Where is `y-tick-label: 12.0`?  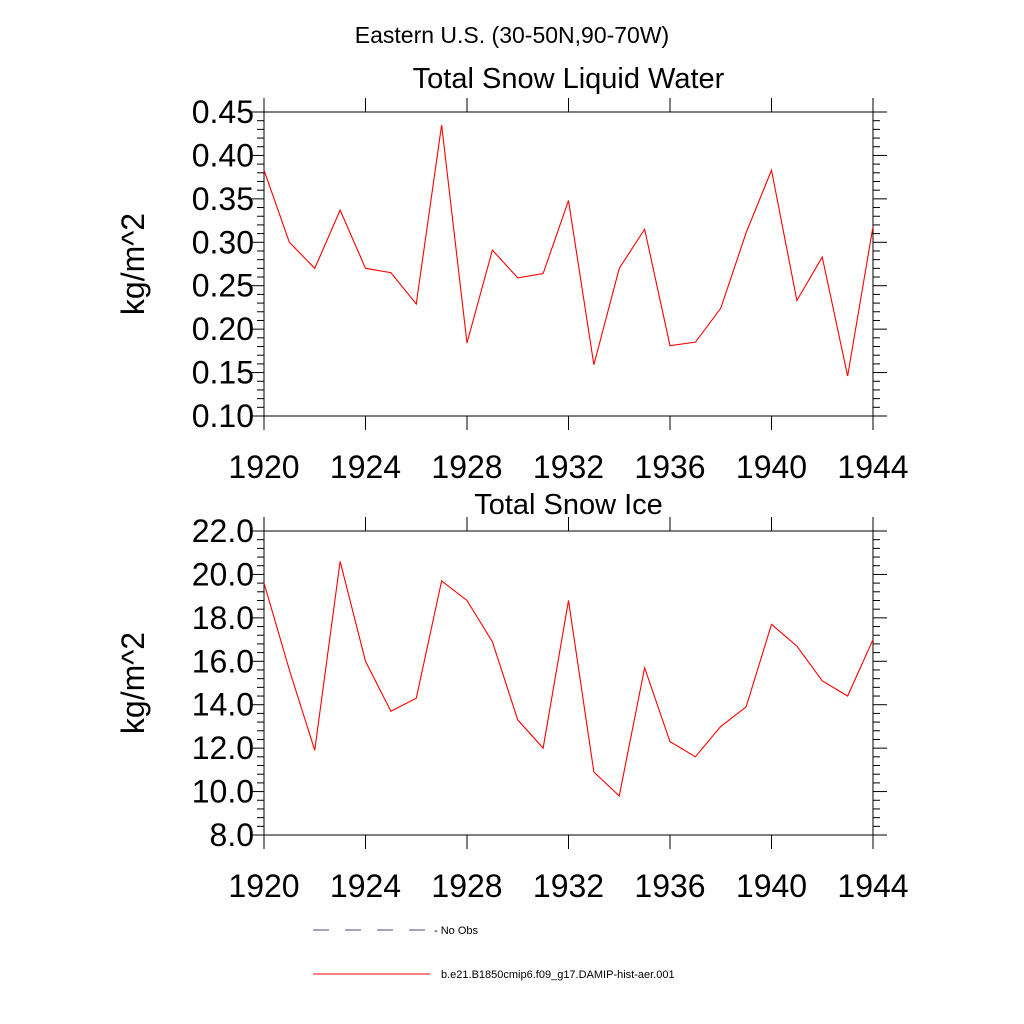 y-tick-label: 12.0 is located at coordinates (223, 748).